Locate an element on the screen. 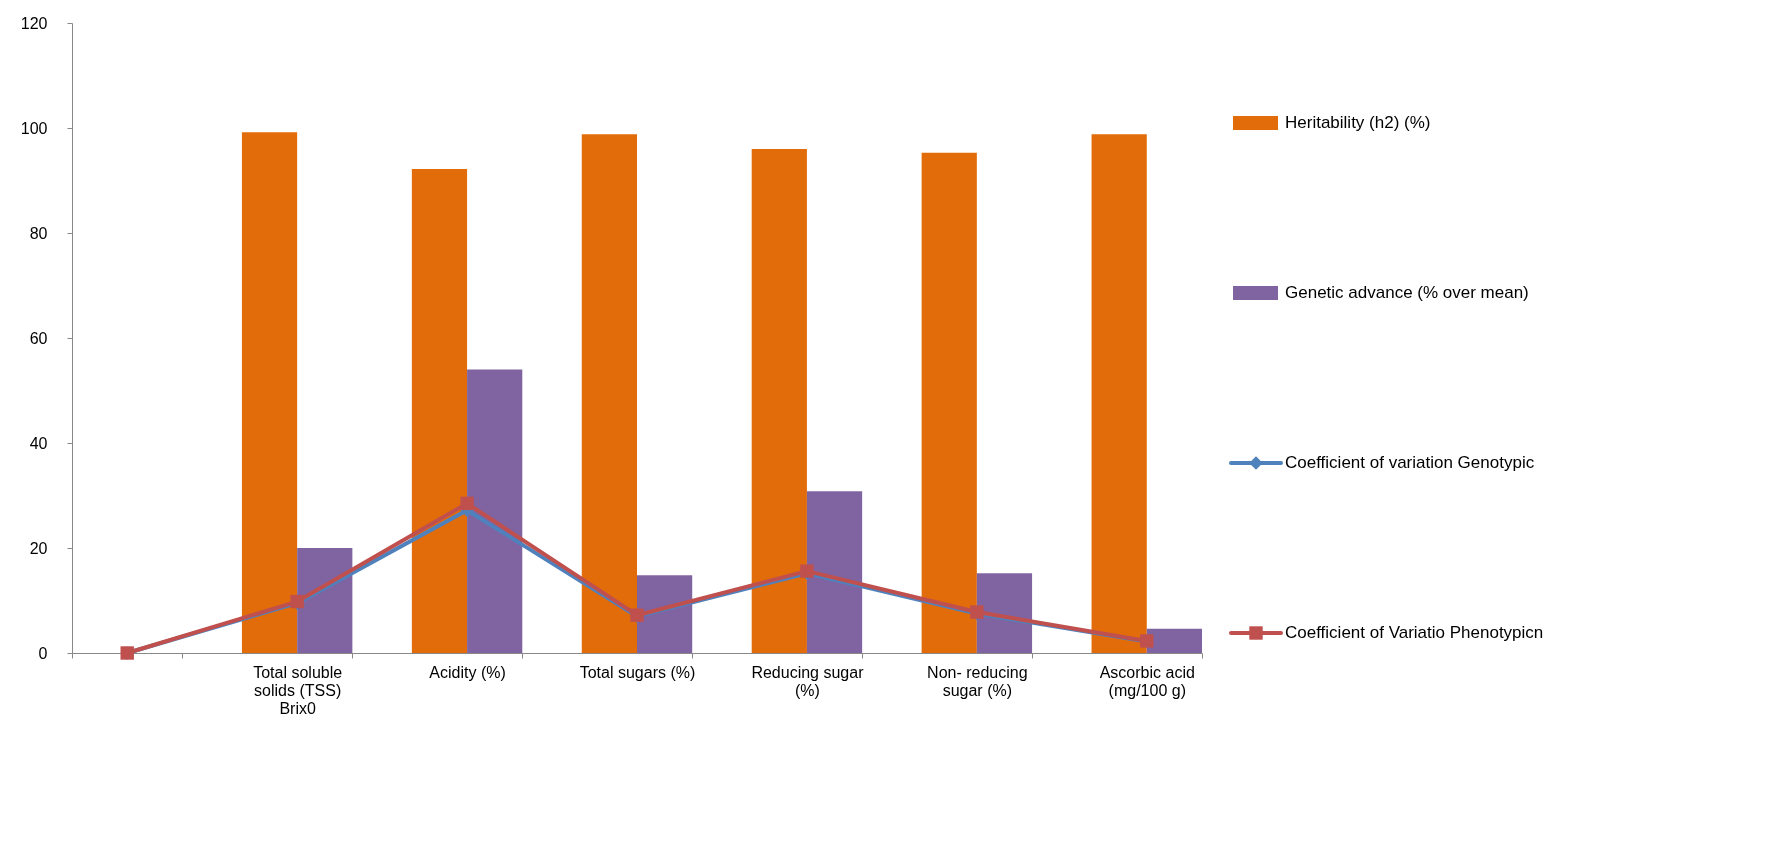 This screenshot has width=1775, height=845. x-tick-label: Ascorbic acid (mg/100 g) is located at coordinates (1147, 681).